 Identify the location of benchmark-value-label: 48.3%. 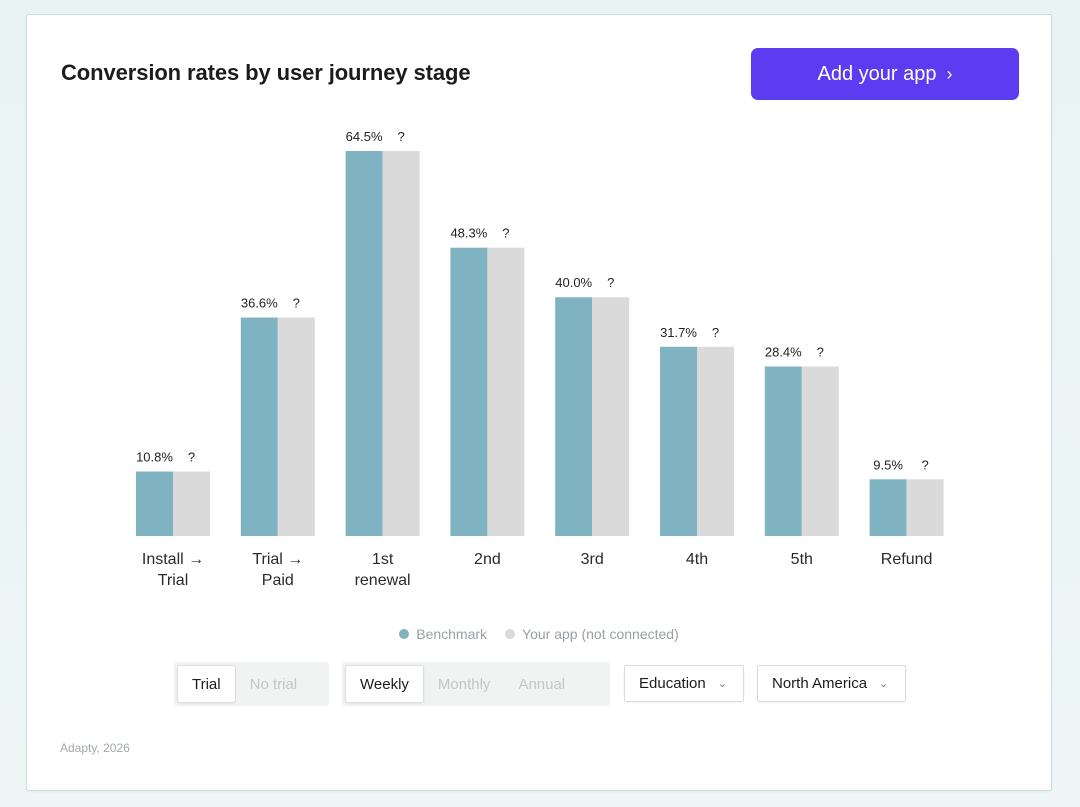
(468, 233).